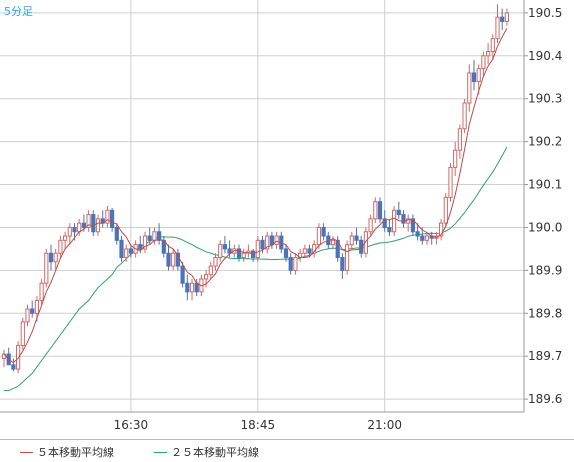 This screenshot has height=462, width=574. What do you see at coordinates (160, 452) in the screenshot?
I see `legend-swatch-ma25` at bounding box center [160, 452].